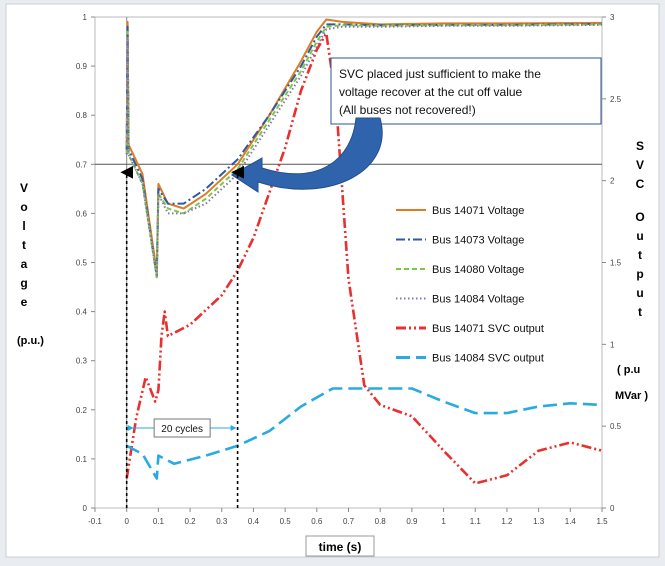 The width and height of the screenshot is (665, 566). I want to click on y-axis-unit-right-2: MVar ), so click(631, 396).